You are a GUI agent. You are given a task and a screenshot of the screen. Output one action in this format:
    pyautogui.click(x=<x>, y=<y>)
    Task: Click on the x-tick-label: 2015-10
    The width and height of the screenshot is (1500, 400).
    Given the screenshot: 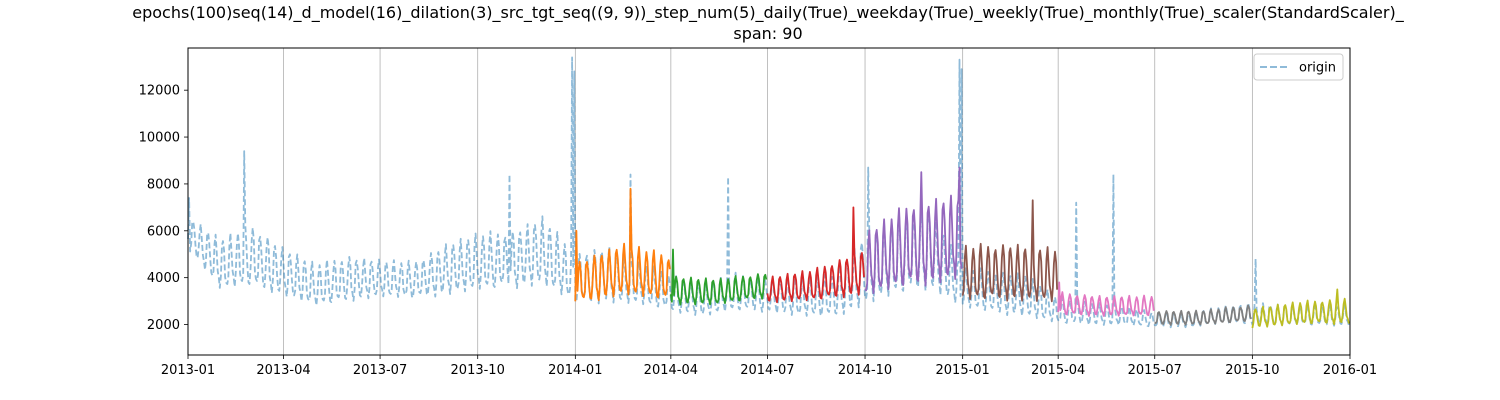 What is the action you would take?
    pyautogui.click(x=1252, y=370)
    